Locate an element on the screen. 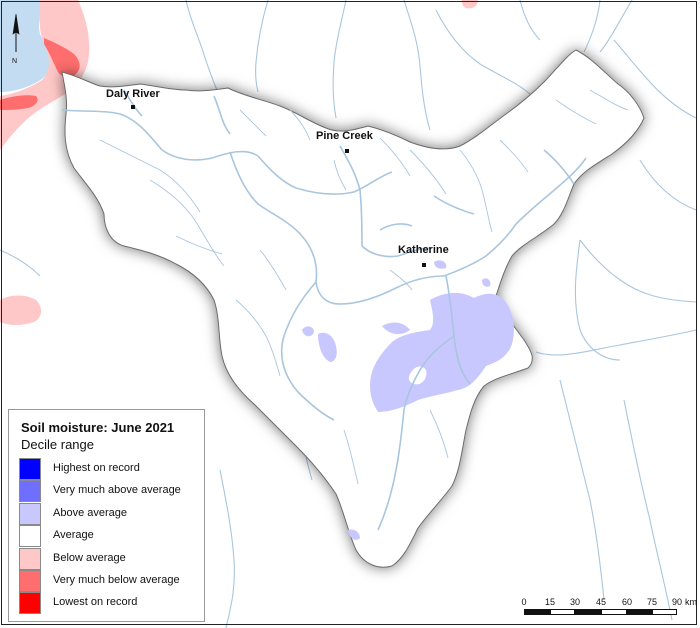 This screenshot has width=700, height=628. legend-item-average: Average is located at coordinates (109, 536).